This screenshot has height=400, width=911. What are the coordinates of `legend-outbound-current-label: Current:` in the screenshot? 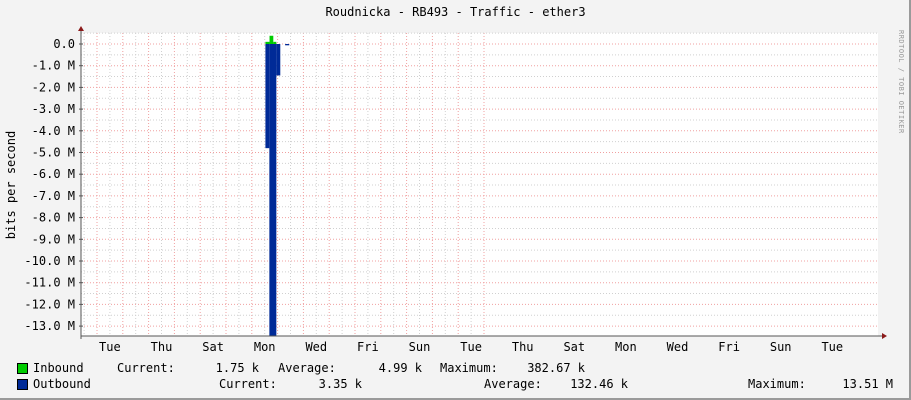 It's located at (248, 384).